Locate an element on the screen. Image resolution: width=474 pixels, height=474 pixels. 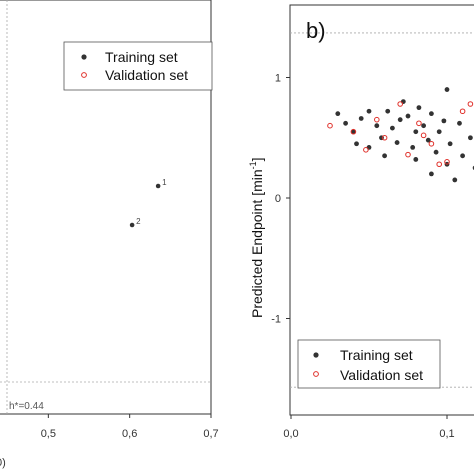
left-legend-validation-label: Validation set is located at coordinates (146, 75).